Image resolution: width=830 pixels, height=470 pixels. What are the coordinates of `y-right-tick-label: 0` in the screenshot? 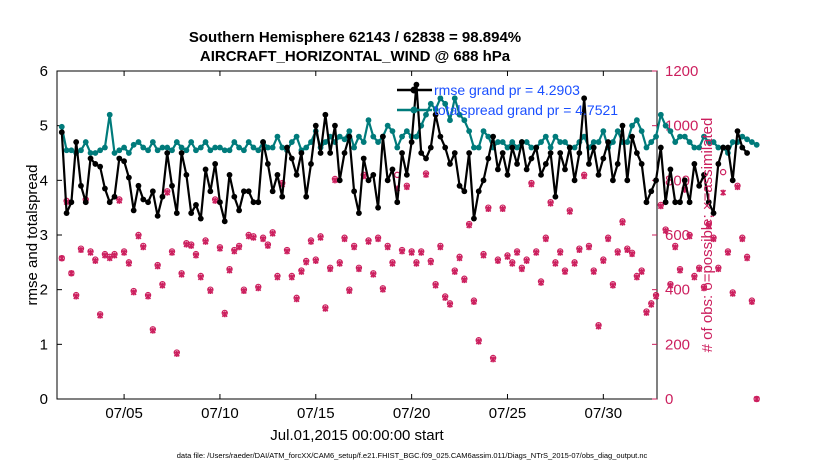 It's located at (669, 399).